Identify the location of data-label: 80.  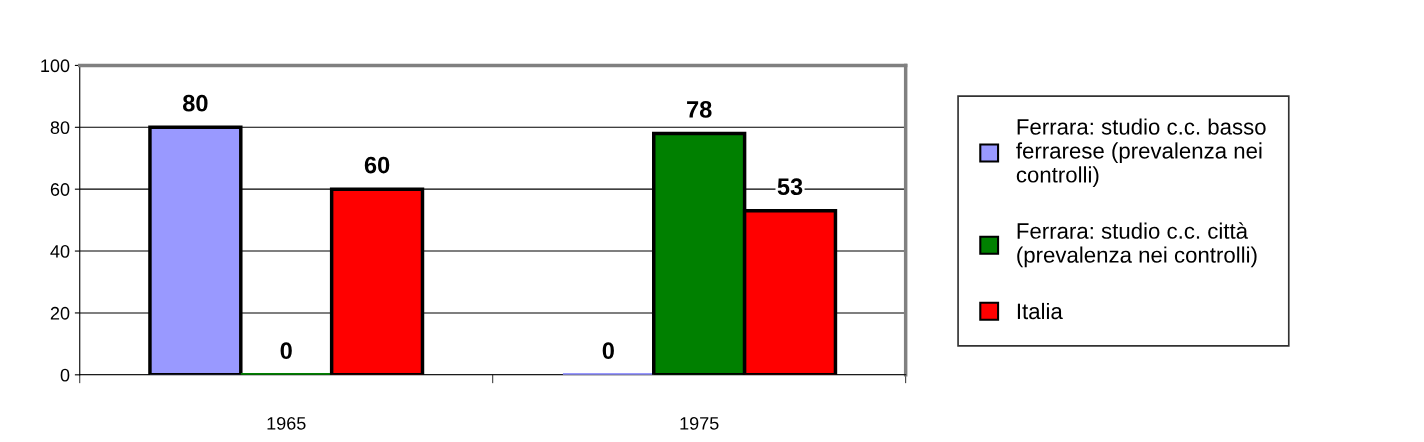
(195, 103).